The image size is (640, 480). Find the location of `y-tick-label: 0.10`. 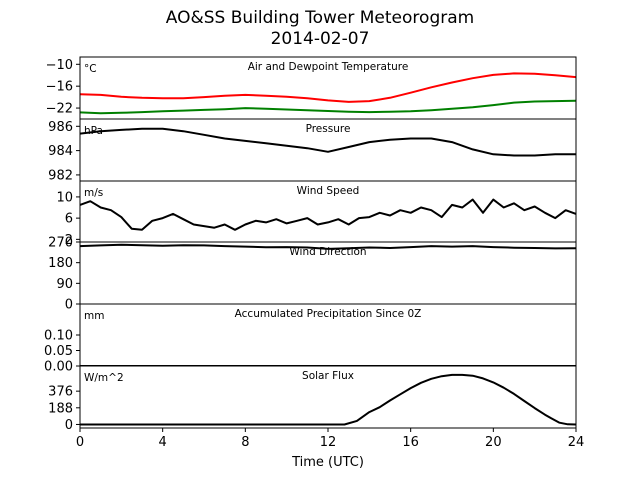

y-tick-label: 0.10 is located at coordinates (58, 336).